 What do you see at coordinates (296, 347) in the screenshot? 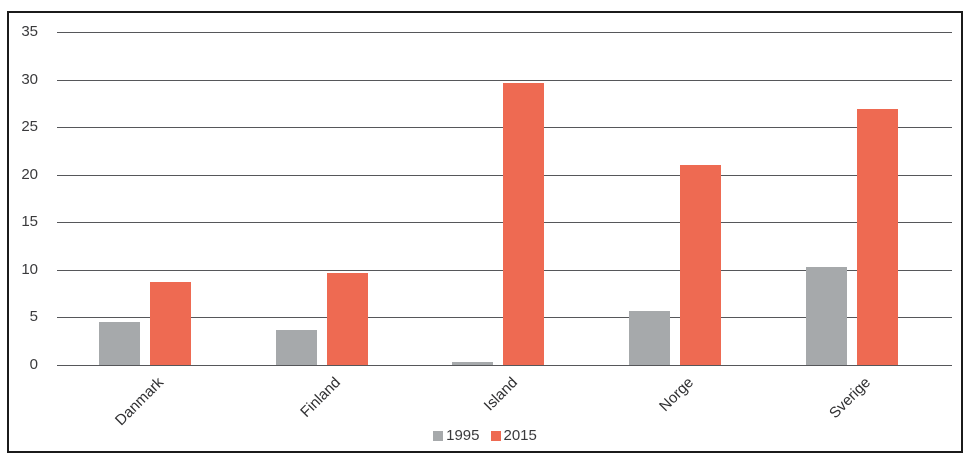
I see `bar-finland-1995` at bounding box center [296, 347].